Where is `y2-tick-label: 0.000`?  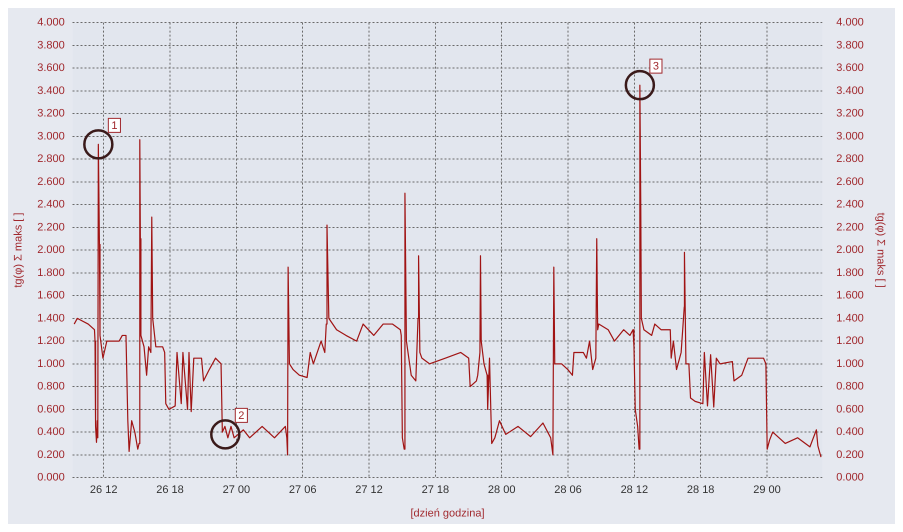 y2-tick-label: 0.000 is located at coordinates (850, 478).